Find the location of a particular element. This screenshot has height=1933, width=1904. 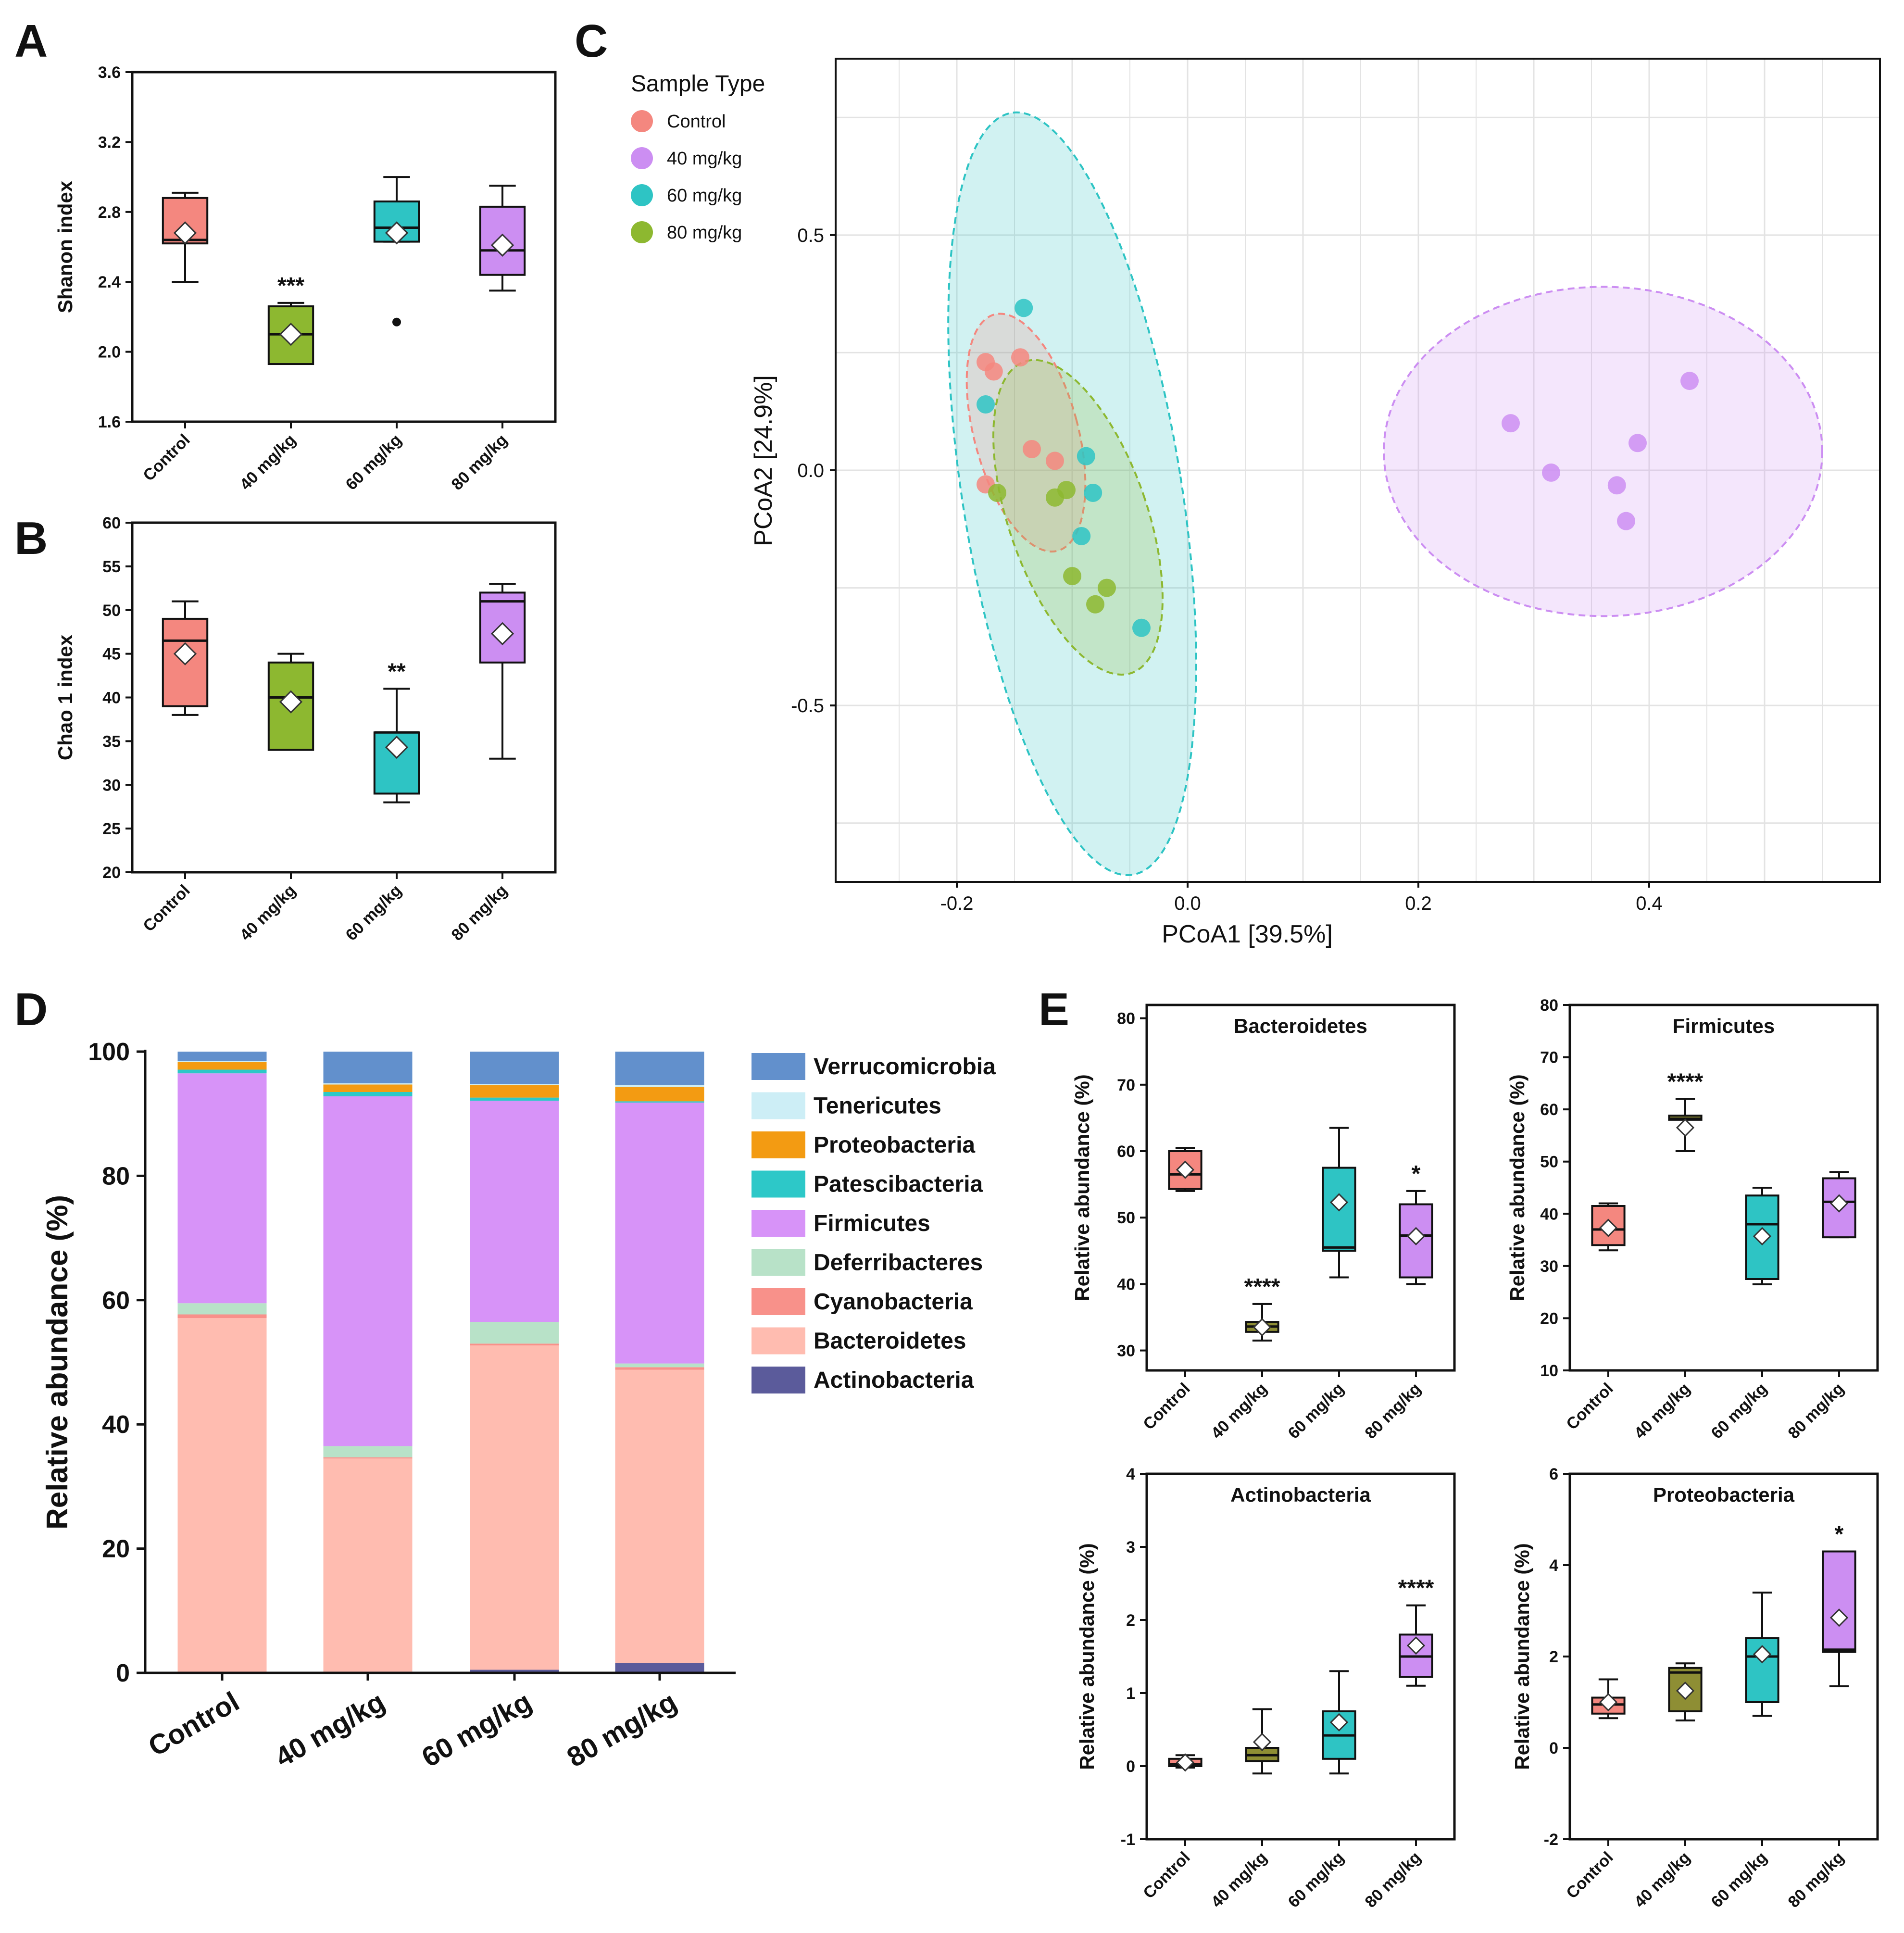

bar-segment-bacteroidetes is located at coordinates (368, 1565).